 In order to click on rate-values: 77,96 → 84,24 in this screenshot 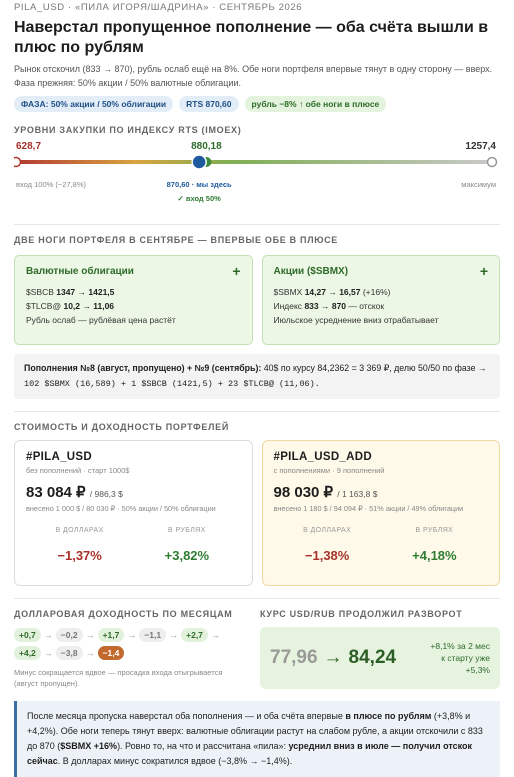, I will do `click(346, 658)`.